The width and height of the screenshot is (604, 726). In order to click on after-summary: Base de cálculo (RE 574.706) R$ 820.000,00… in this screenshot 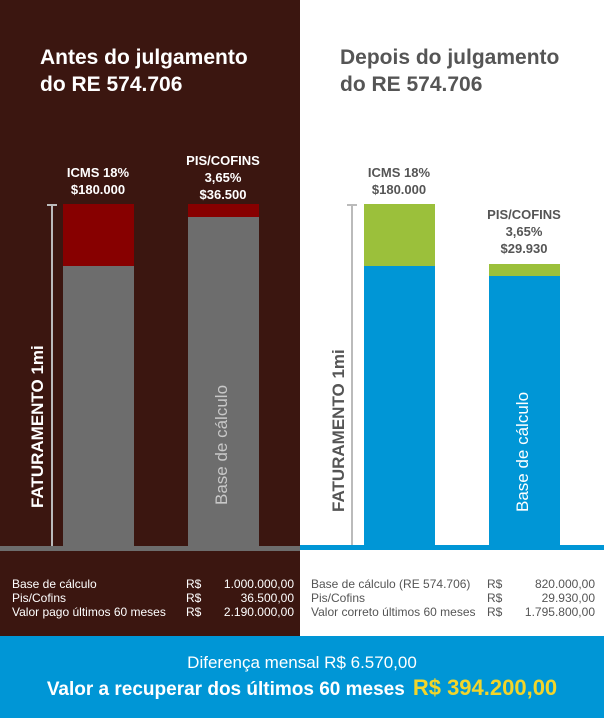, I will do `click(453, 598)`.